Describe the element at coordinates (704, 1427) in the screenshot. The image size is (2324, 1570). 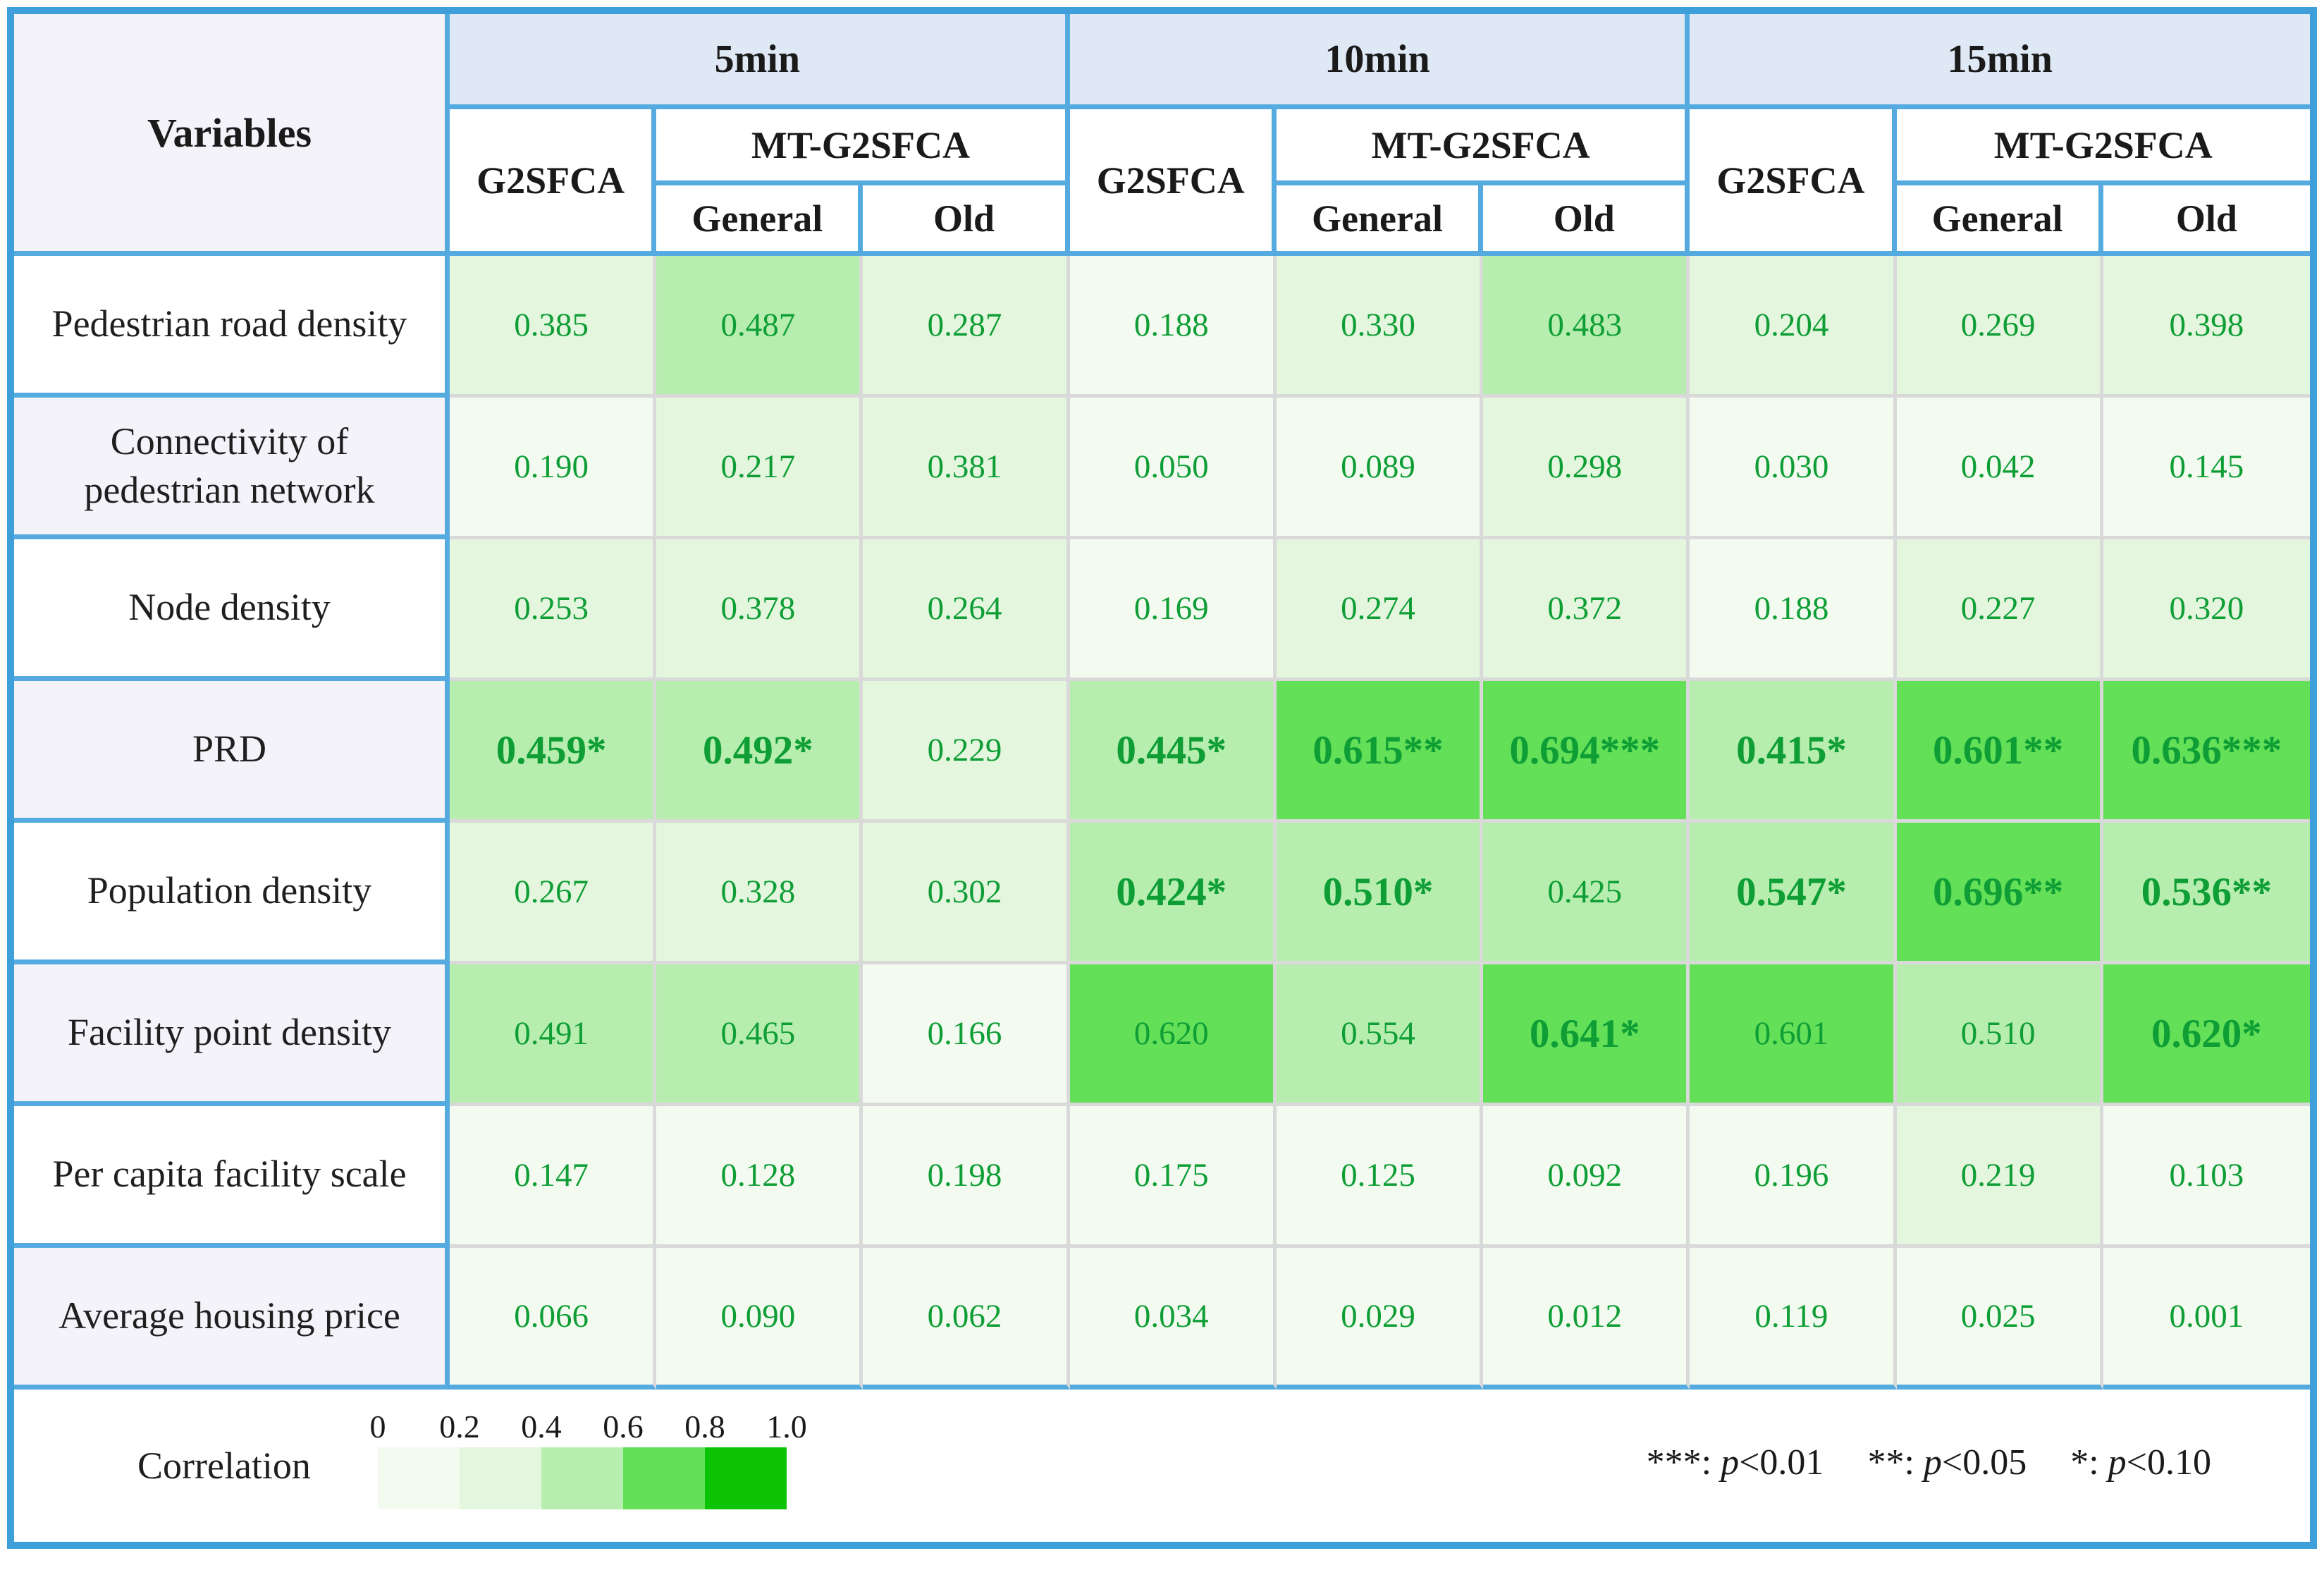
I see `legend-tick: 0.8` at that location.